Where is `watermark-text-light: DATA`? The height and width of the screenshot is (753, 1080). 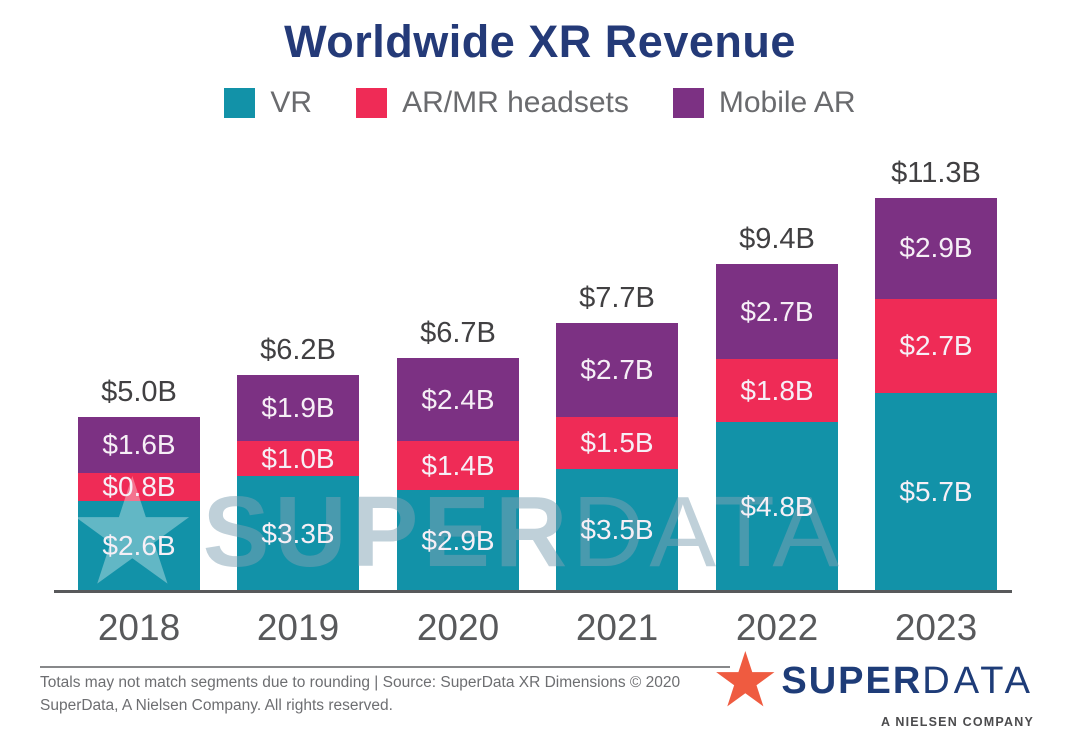
watermark-text-light: DATA is located at coordinates (708, 532).